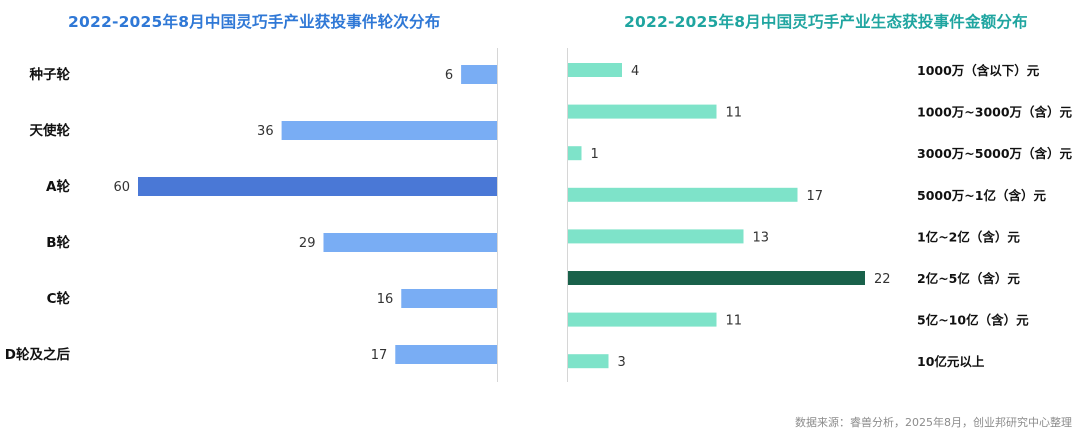  I want to click on value-label-7: 11, so click(734, 321).